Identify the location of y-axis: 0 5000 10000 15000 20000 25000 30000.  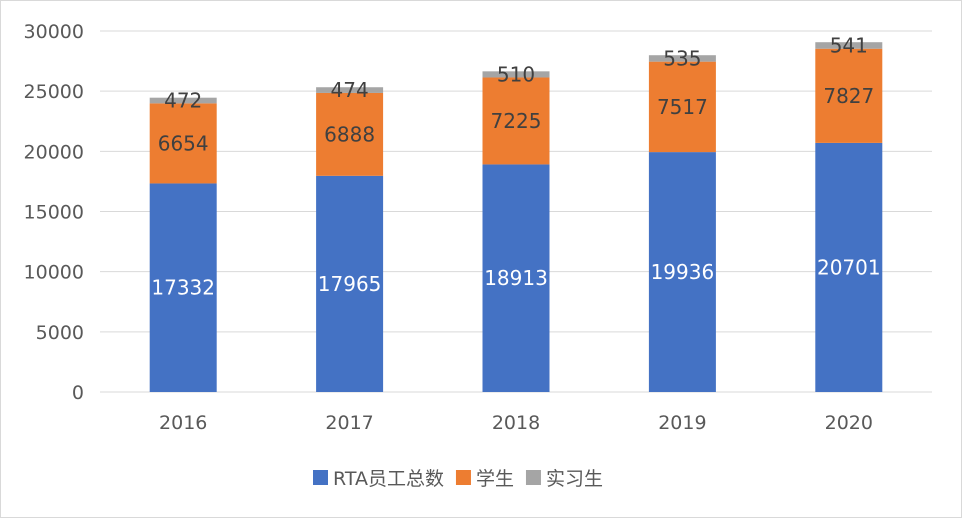
(54, 212).